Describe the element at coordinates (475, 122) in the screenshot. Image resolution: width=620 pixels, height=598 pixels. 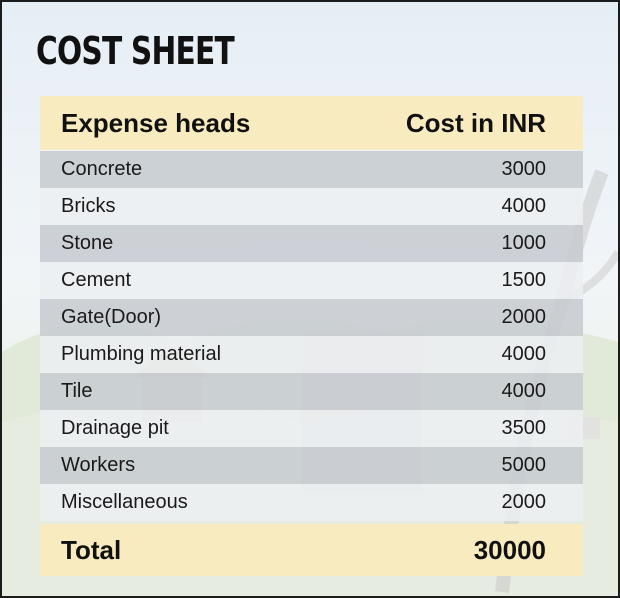
I see `header-cost: Cost in INR` at that location.